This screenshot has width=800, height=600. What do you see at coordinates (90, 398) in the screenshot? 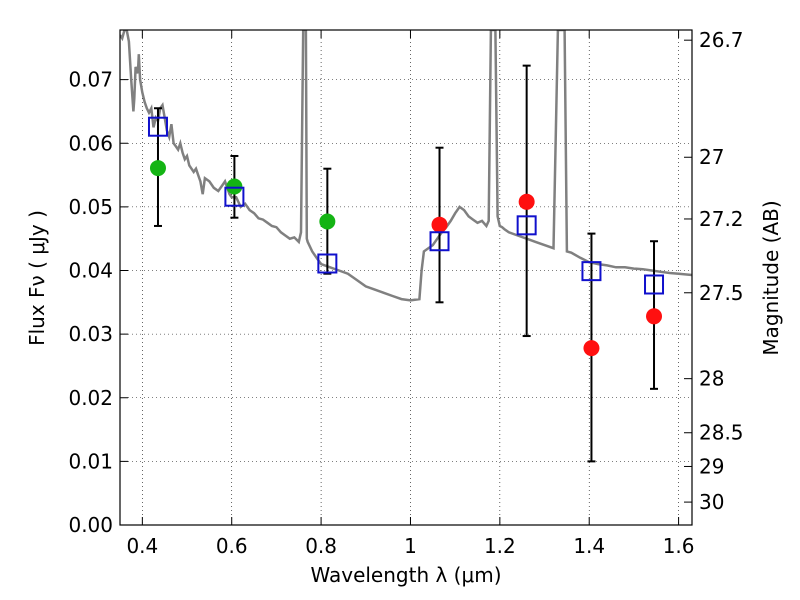
I see `y-tick-label: 0.02` at bounding box center [90, 398].